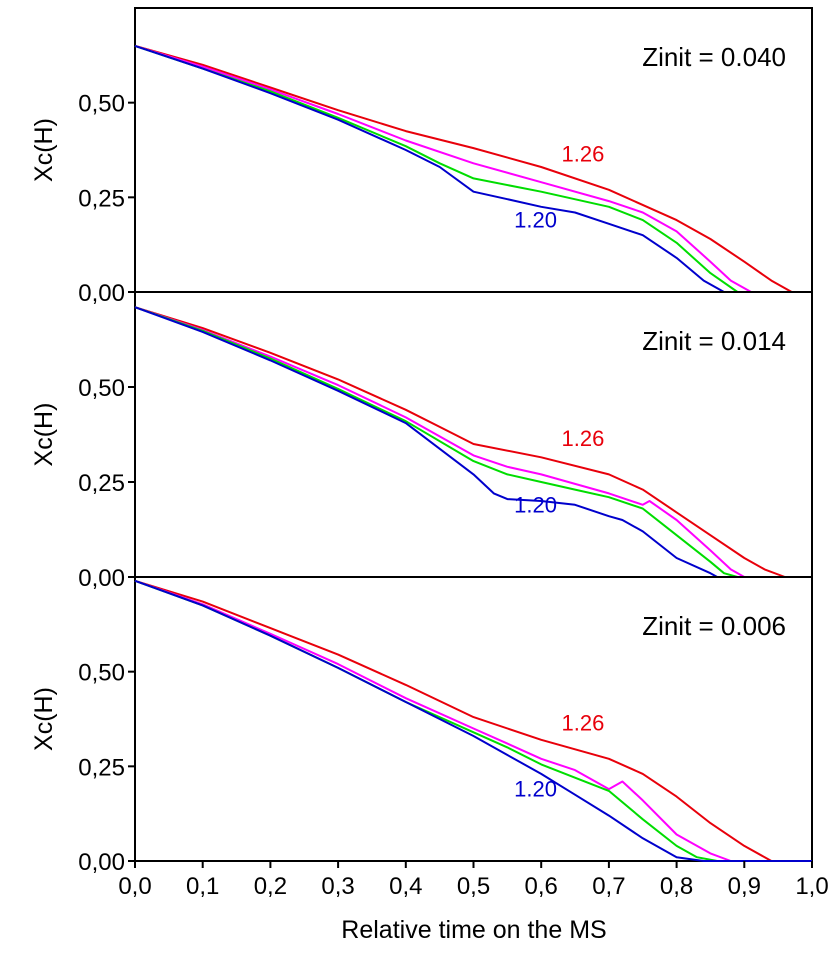  What do you see at coordinates (337, 886) in the screenshot?
I see `x-tick-label: 0,3` at bounding box center [337, 886].